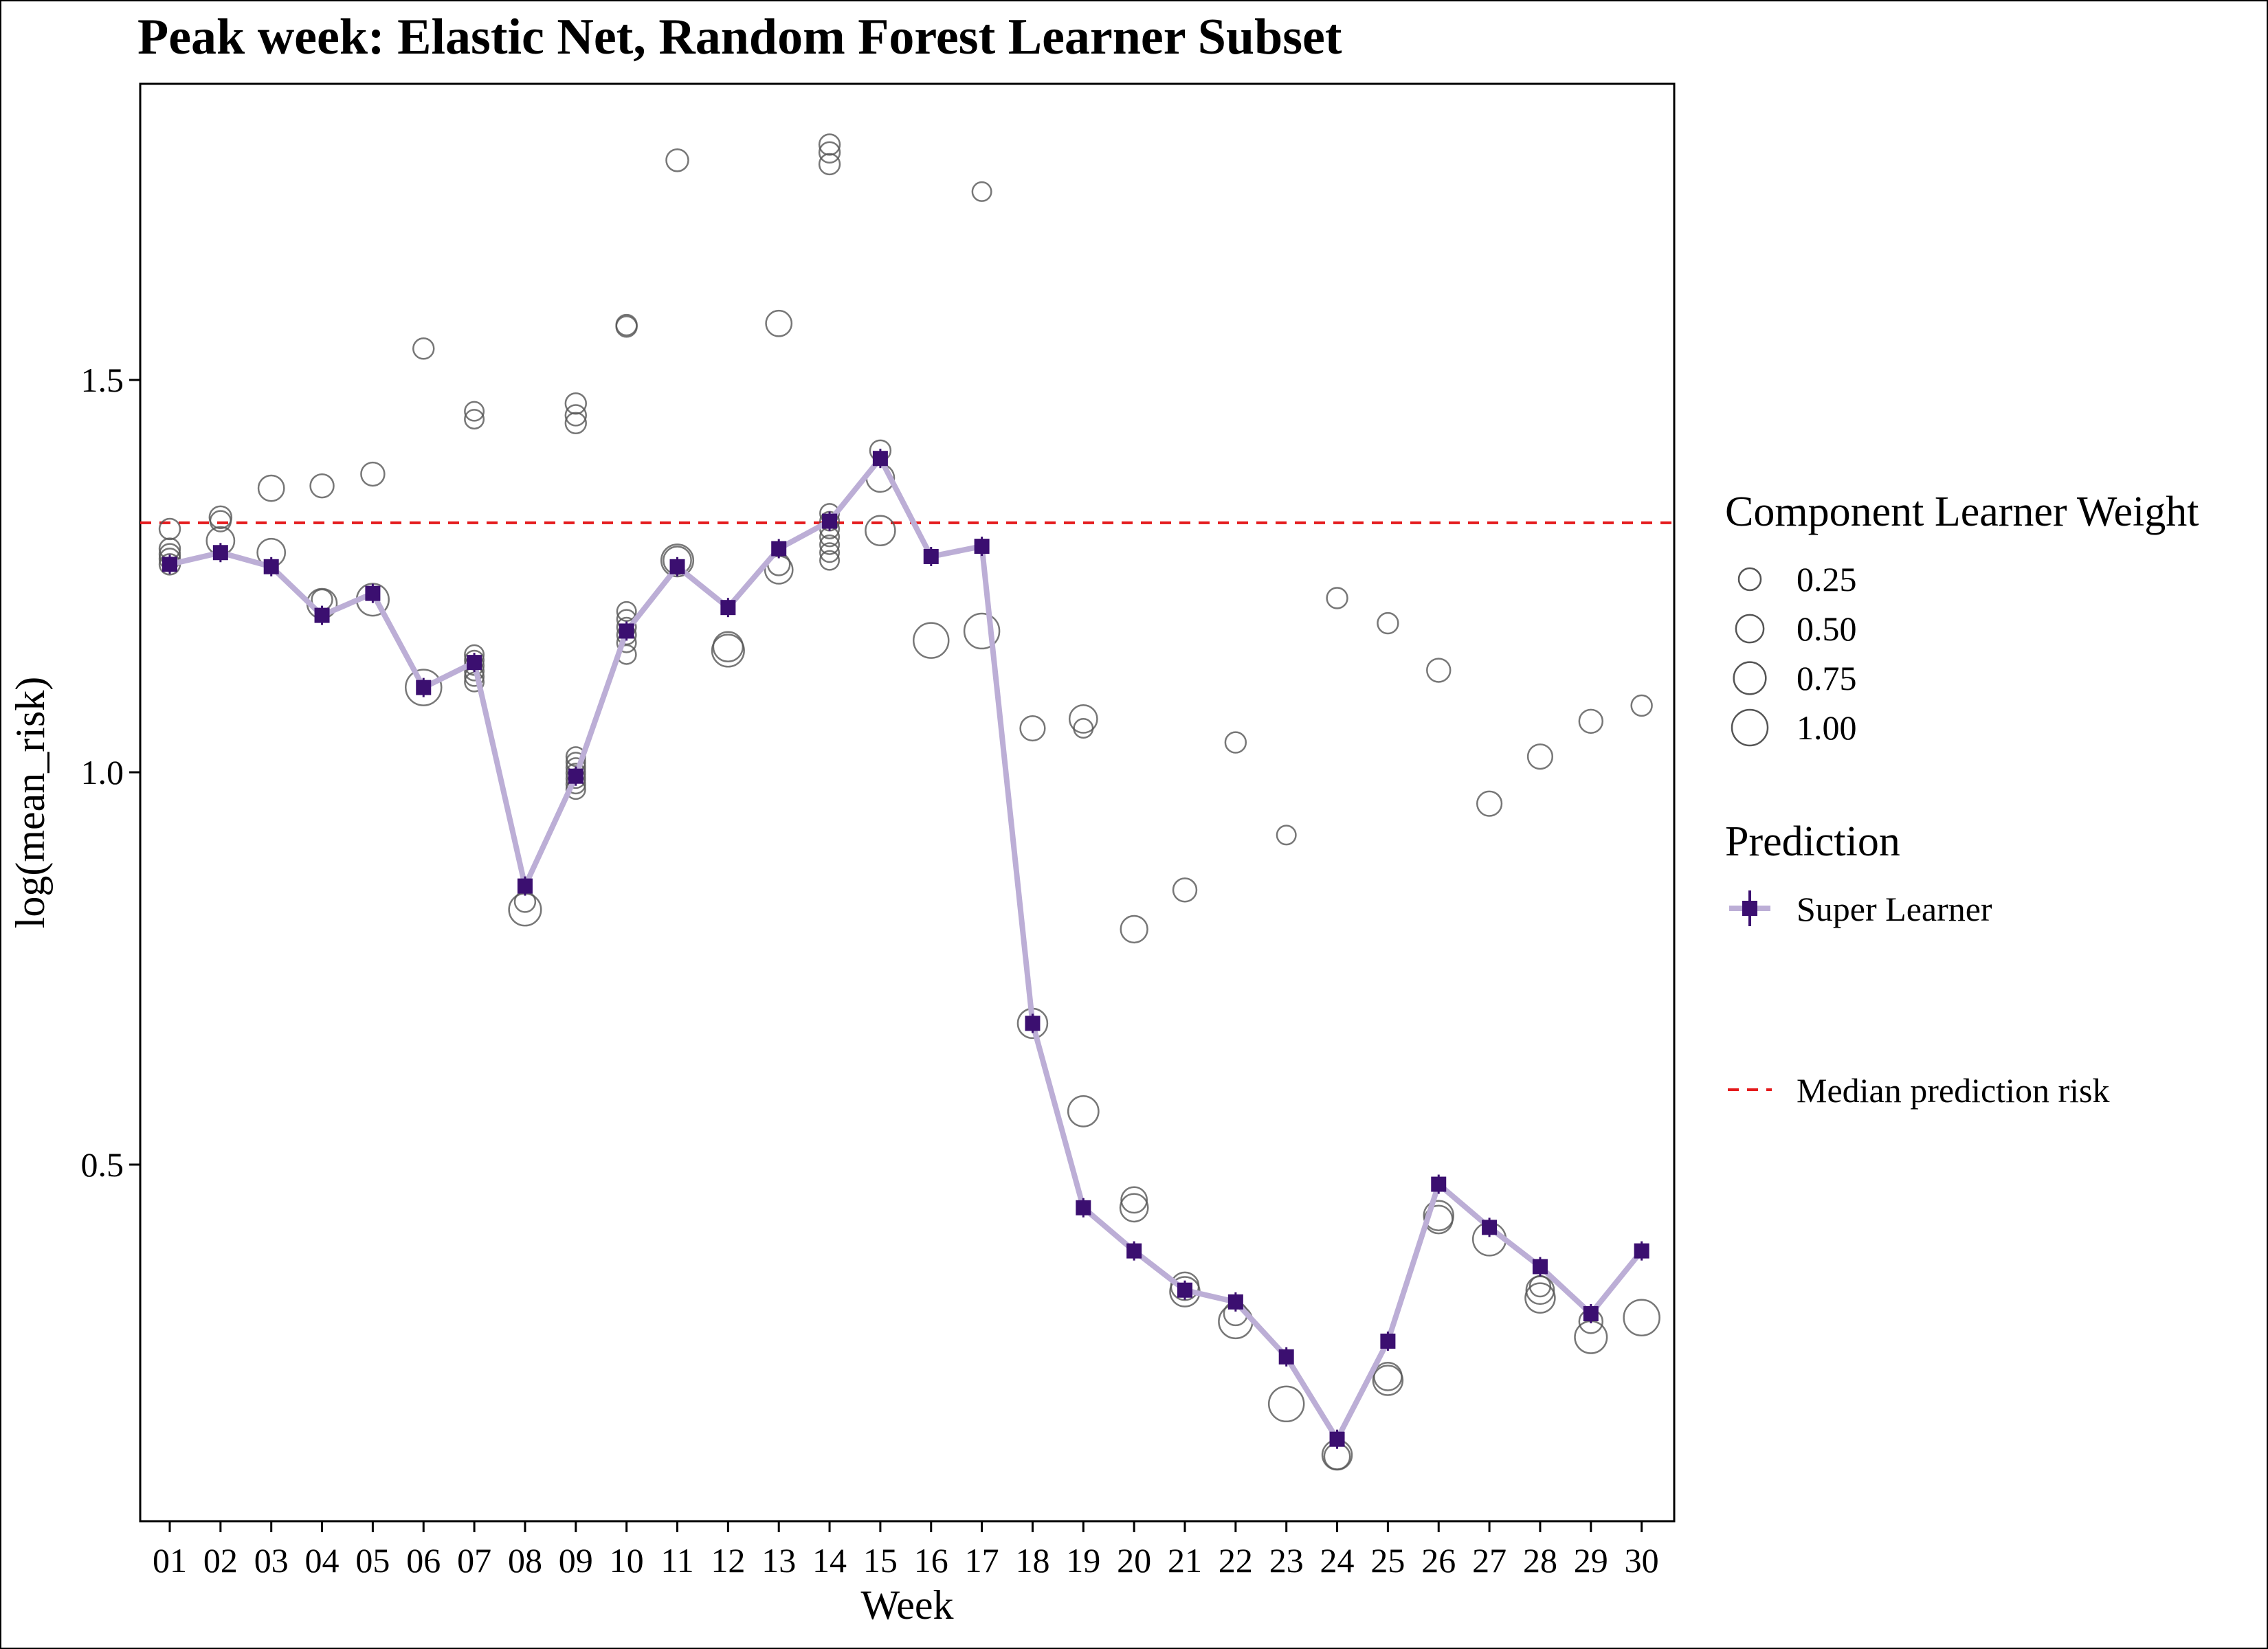  I want to click on x-tick-label: 22, so click(1236, 1560).